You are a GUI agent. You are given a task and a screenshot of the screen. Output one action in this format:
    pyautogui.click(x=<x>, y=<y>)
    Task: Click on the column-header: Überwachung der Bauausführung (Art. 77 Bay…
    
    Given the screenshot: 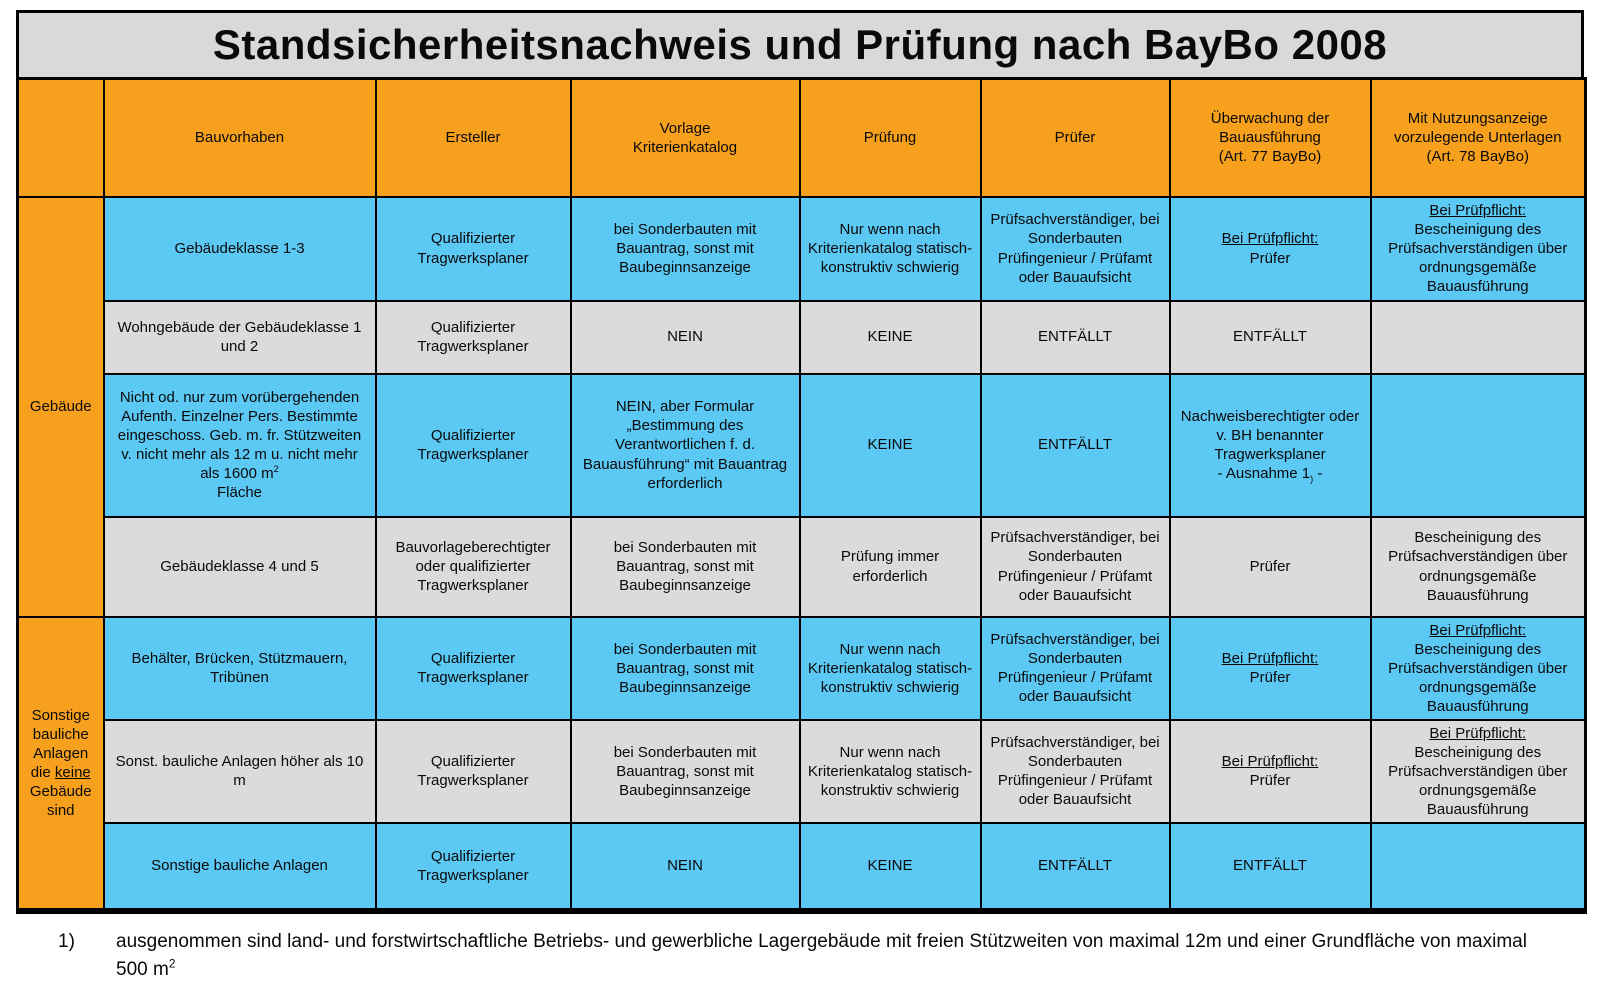 What is the action you would take?
    pyautogui.click(x=1270, y=137)
    